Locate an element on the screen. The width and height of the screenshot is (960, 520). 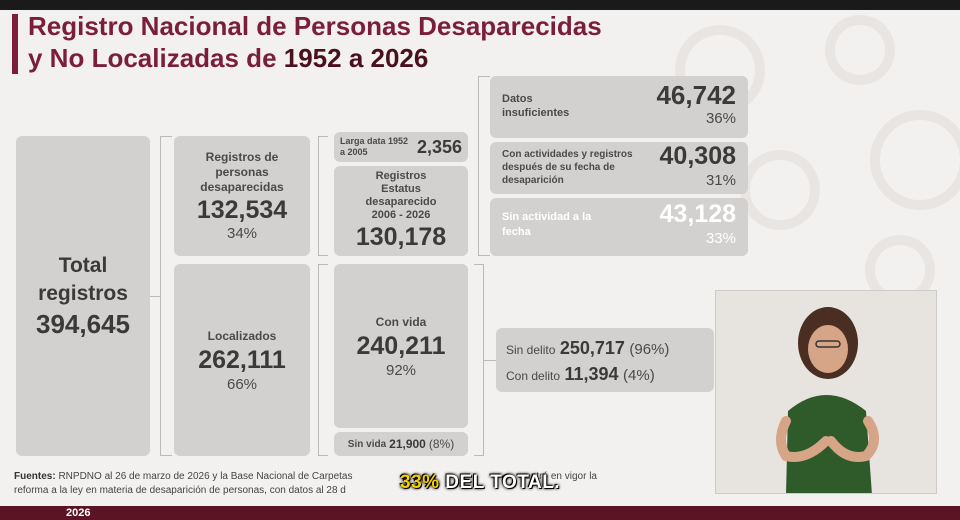
con-vida-value: 240,211 is located at coordinates (401, 345).